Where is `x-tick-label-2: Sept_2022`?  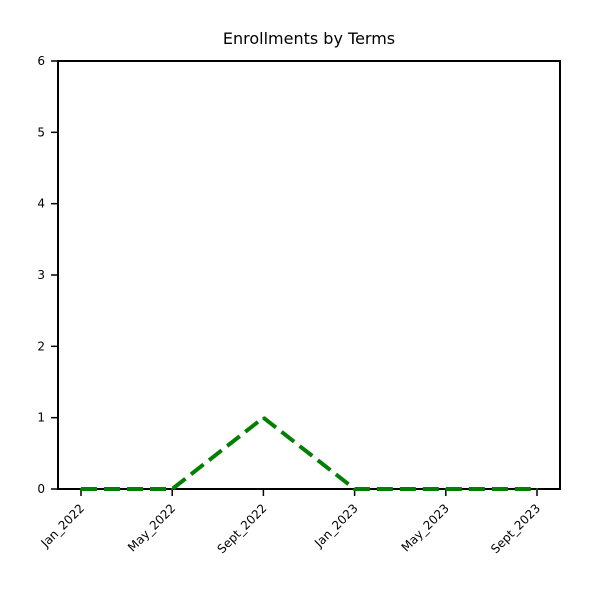 x-tick-label-2: Sept_2022 is located at coordinates (241, 528).